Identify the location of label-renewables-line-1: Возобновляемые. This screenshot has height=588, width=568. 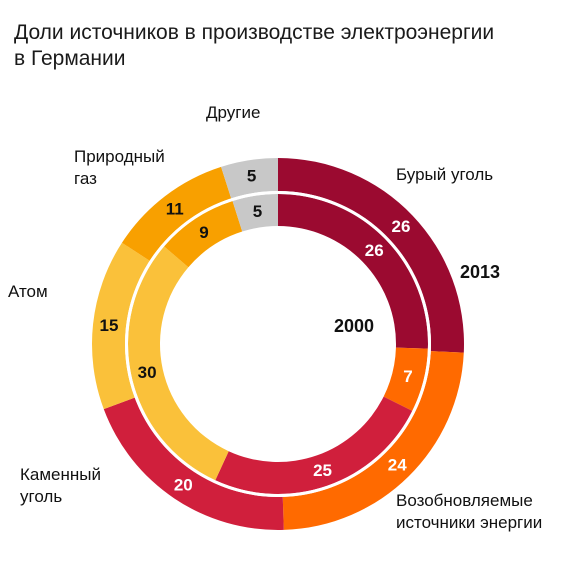
(464, 500).